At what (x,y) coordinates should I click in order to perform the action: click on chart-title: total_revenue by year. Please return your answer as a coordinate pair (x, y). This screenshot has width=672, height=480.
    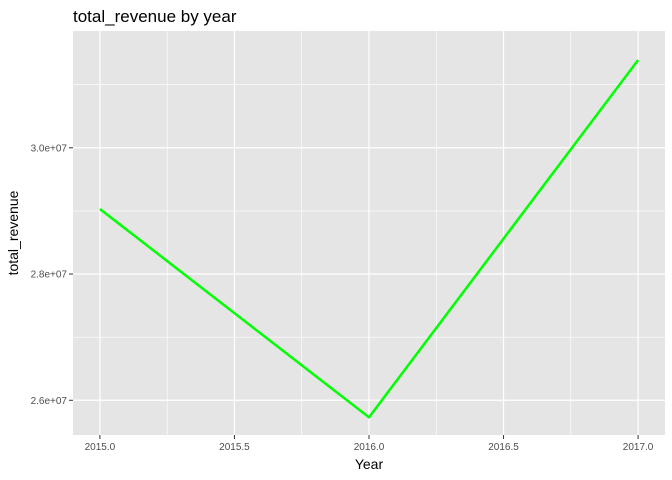
    Looking at the image, I should click on (155, 16).